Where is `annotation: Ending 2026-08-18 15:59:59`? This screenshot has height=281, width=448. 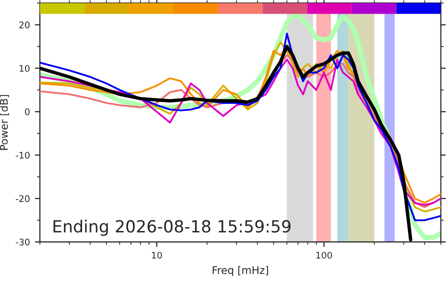
annotation: Ending 2026-08-18 15:59:59 is located at coordinates (172, 228).